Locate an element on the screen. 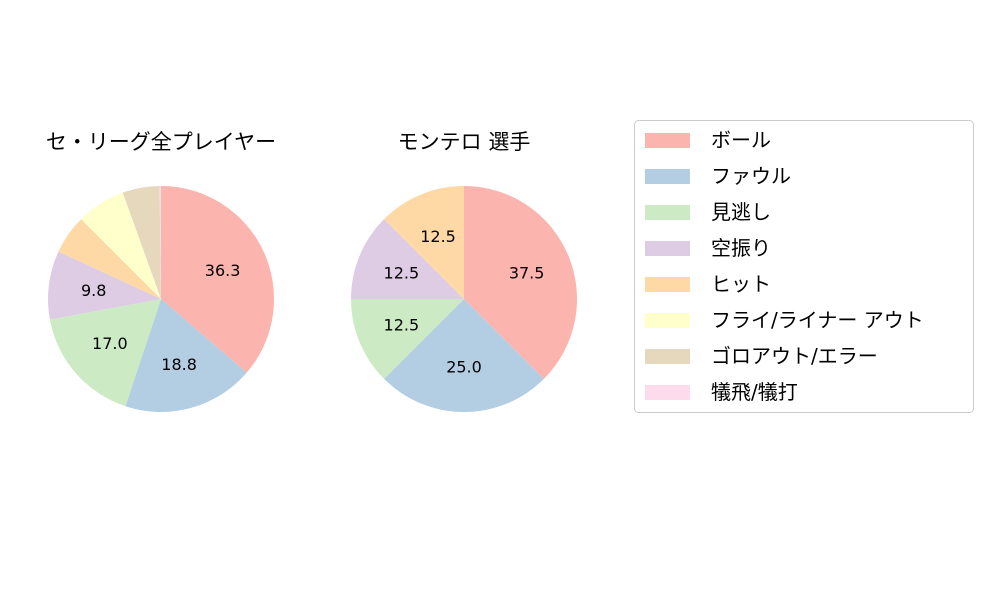 The image size is (1000, 600). legend-label-5: フライ/ライナー アウト is located at coordinates (817, 320).